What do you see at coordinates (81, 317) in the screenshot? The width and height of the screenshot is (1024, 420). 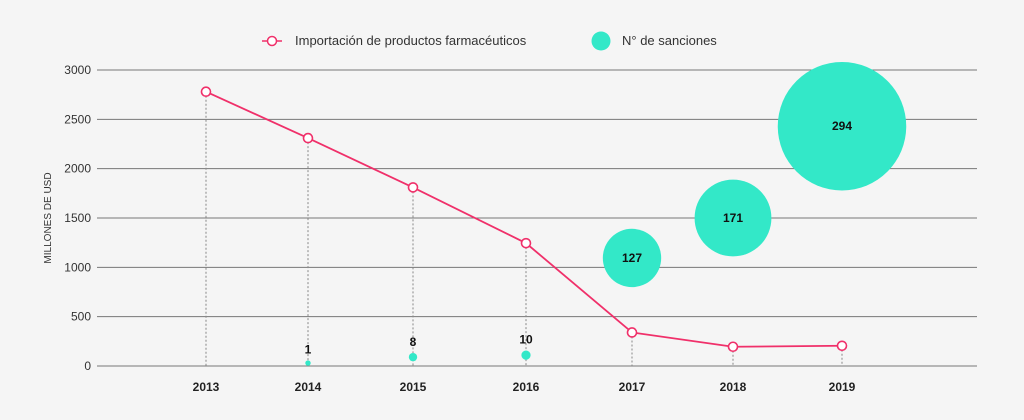 I see `y-tick-label: 500` at bounding box center [81, 317].